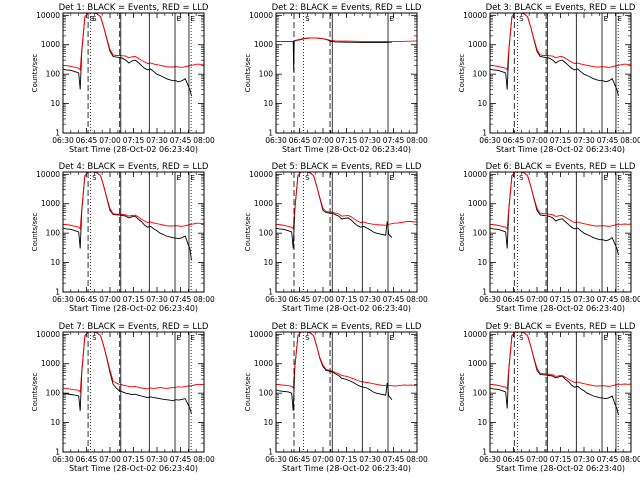  Describe the element at coordinates (482, 422) in the screenshot. I see `y-tick-label: 10` at that location.